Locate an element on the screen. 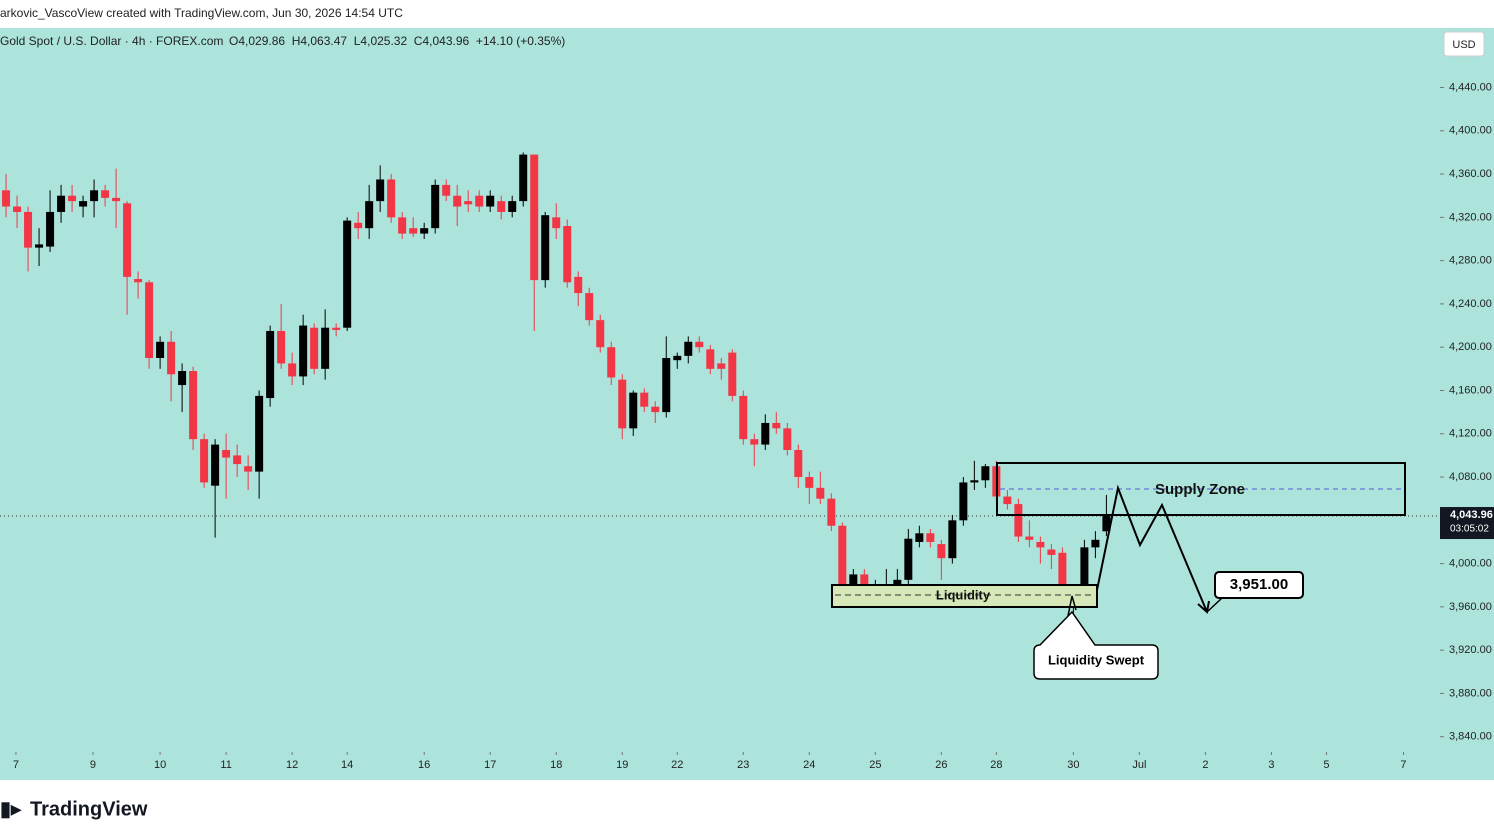 The image size is (1494, 840). swept-callout is located at coordinates (1096, 645).